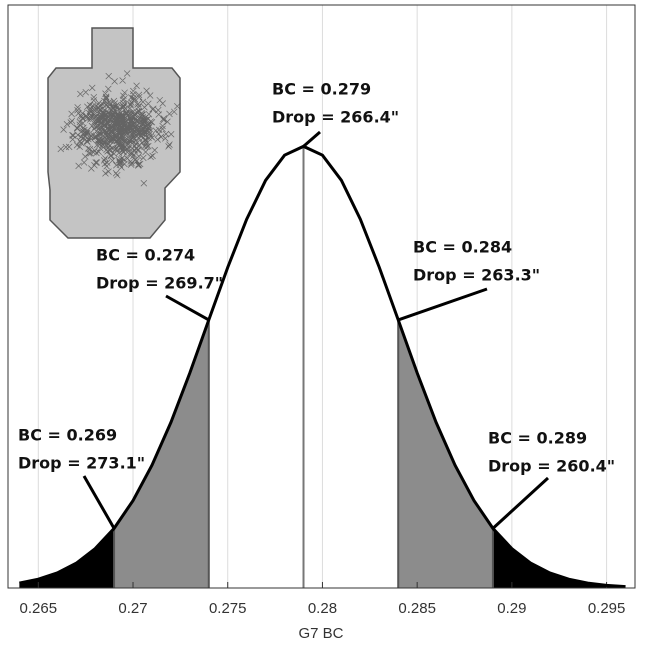 This screenshot has width=649, height=645. I want to click on x-tick-label: 0.28, so click(322, 608).